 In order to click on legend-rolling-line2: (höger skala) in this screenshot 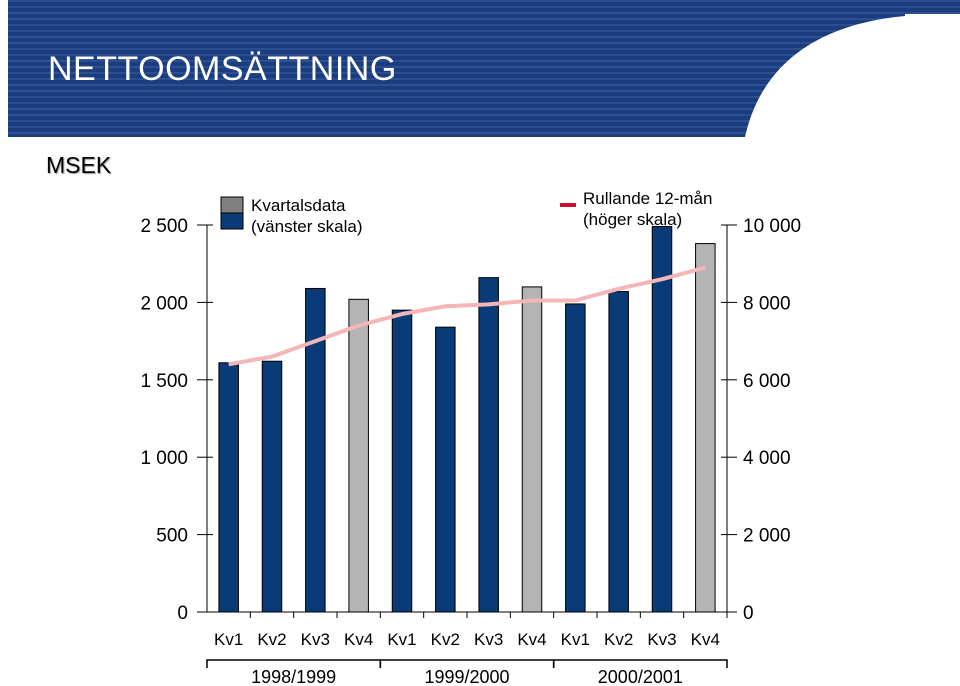, I will do `click(632, 219)`.